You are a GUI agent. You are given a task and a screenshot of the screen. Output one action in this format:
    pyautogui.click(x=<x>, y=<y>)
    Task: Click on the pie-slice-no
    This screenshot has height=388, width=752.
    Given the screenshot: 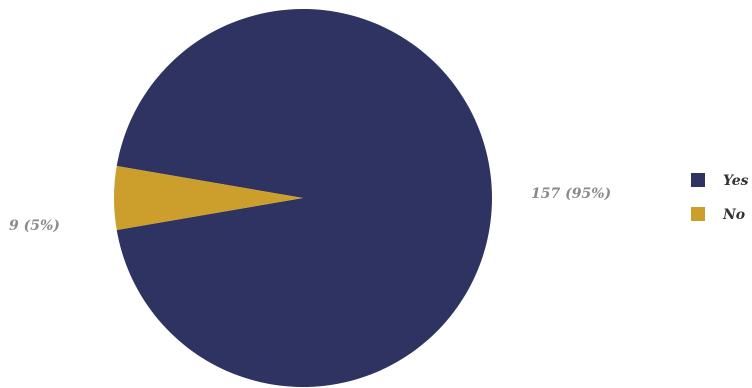 What is the action you would take?
    pyautogui.click(x=208, y=198)
    